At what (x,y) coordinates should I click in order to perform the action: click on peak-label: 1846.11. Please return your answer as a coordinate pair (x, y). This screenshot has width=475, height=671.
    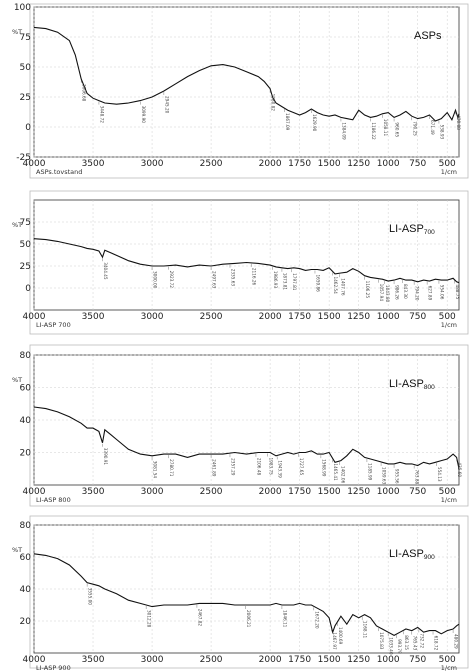
    Looking at the image, I should click on (284, 619).